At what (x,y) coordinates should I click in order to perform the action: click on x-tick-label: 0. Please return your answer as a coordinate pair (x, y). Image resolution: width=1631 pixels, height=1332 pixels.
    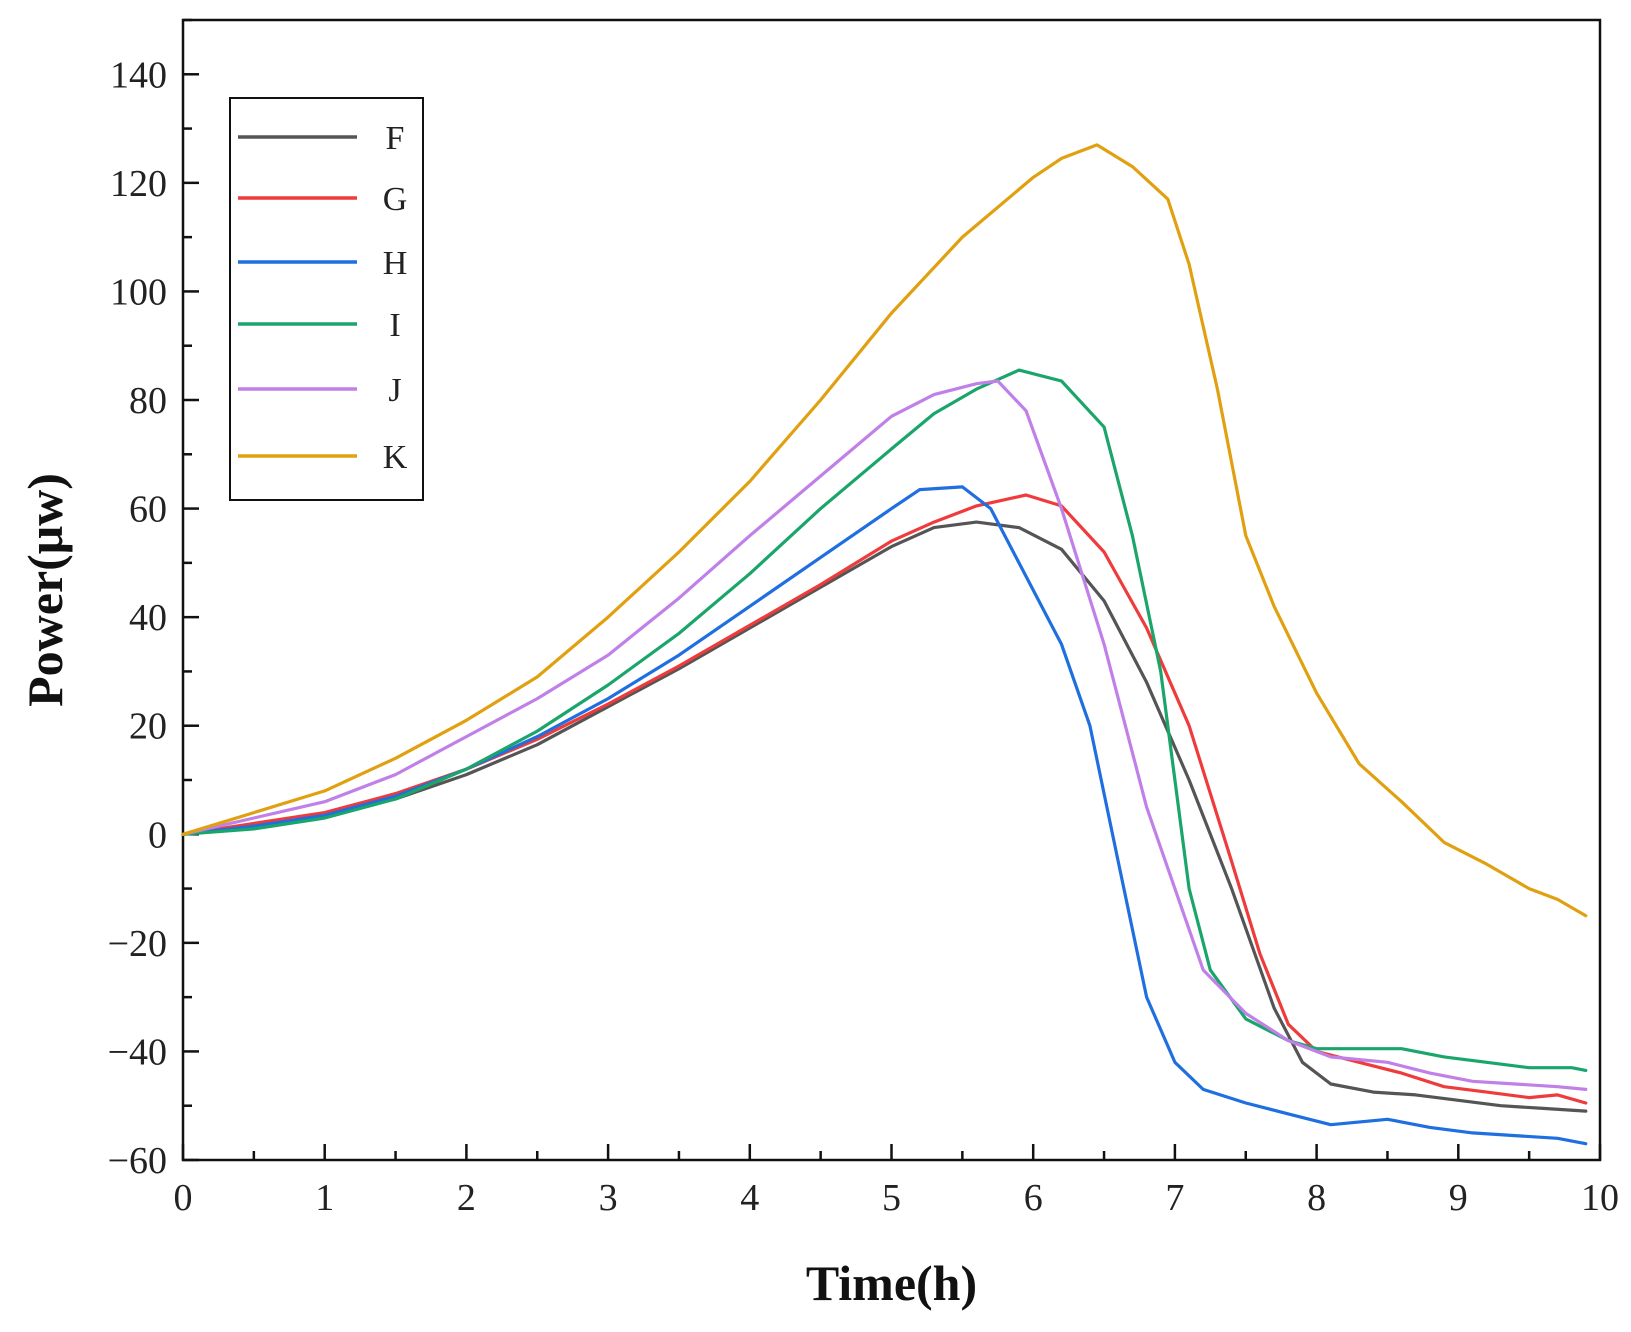
    Looking at the image, I should click on (183, 1198).